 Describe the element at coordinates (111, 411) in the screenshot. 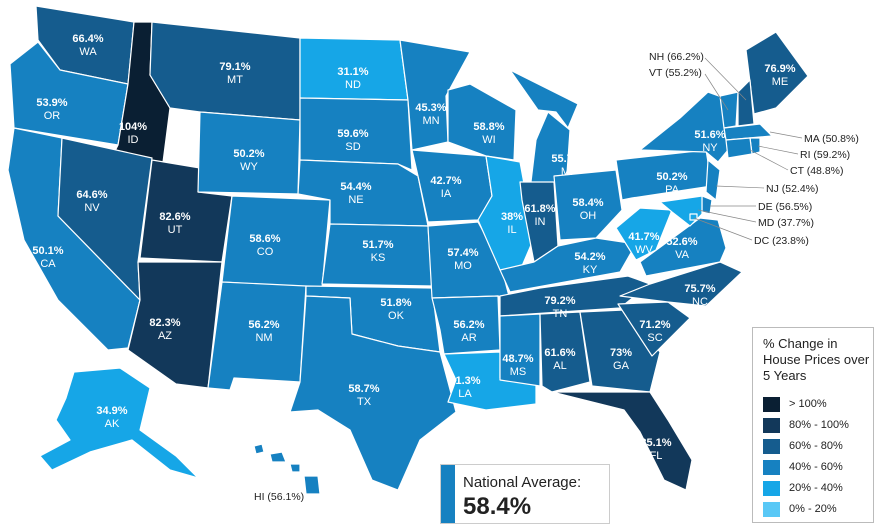

I see `state-value-ak: 34.9%` at that location.